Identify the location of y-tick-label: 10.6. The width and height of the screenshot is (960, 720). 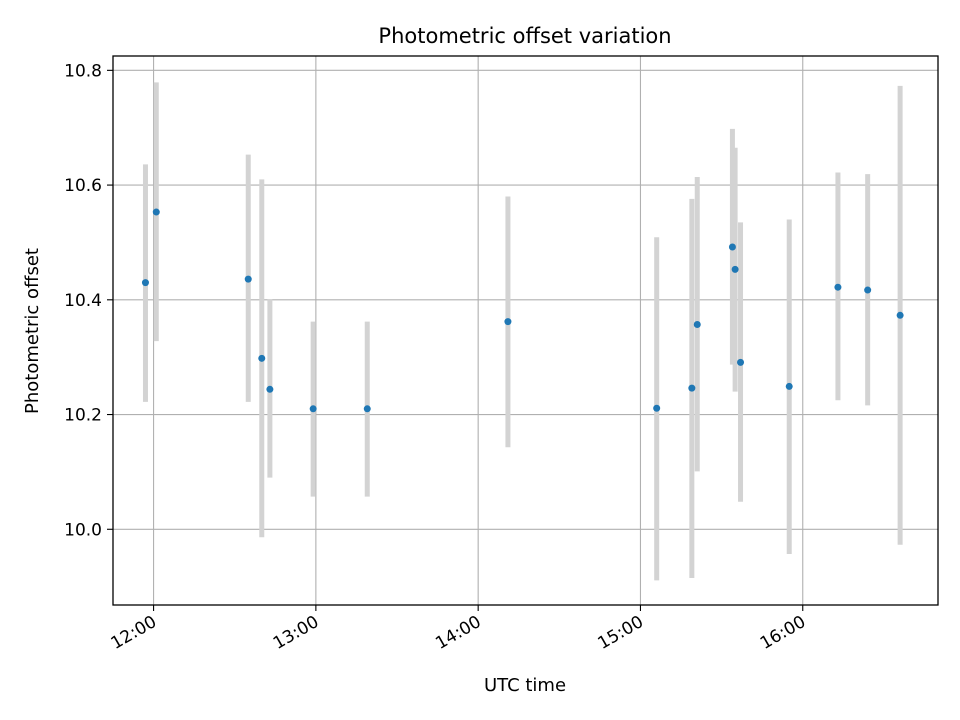
(83, 186).